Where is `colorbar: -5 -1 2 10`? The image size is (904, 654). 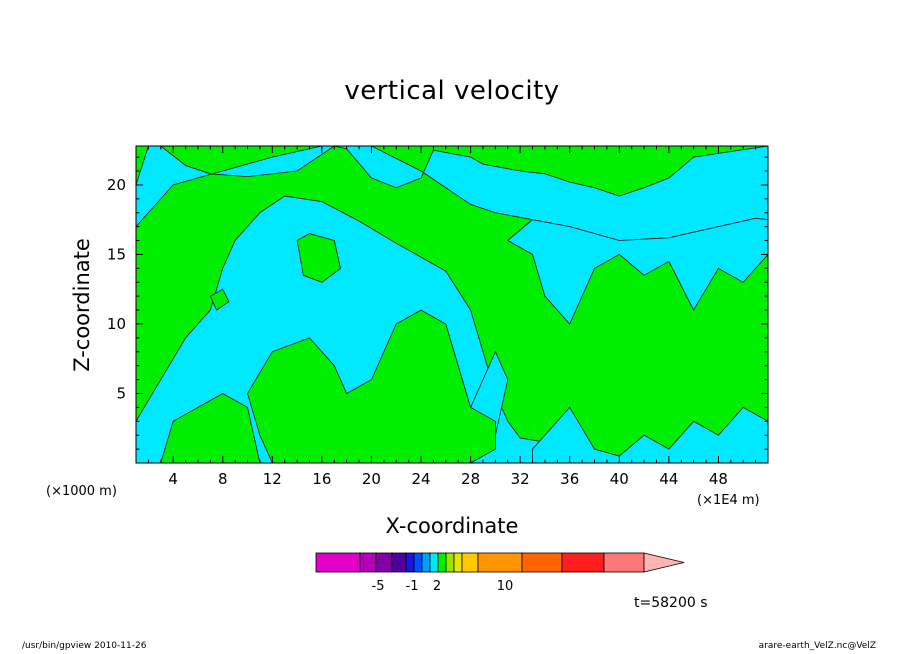
colorbar: -5 -1 2 10 is located at coordinates (500, 573).